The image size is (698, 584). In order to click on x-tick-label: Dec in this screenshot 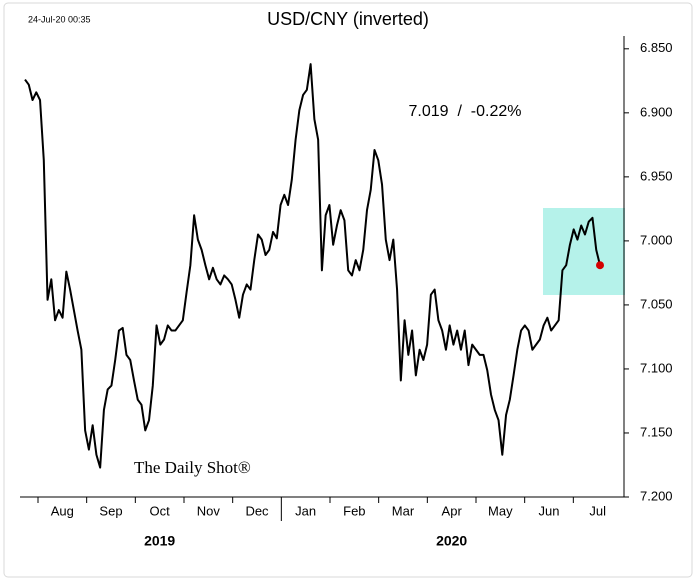, I will do `click(257, 510)`.